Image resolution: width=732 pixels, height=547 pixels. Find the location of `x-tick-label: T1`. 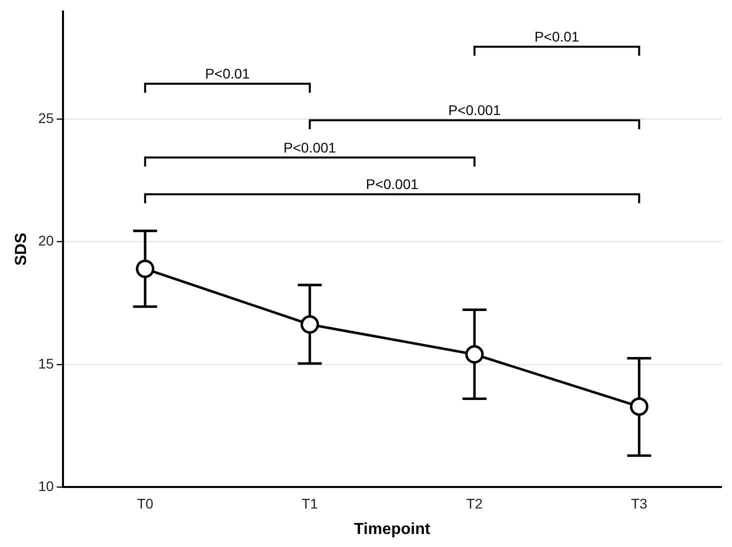

x-tick-label: T1 is located at coordinates (310, 503).